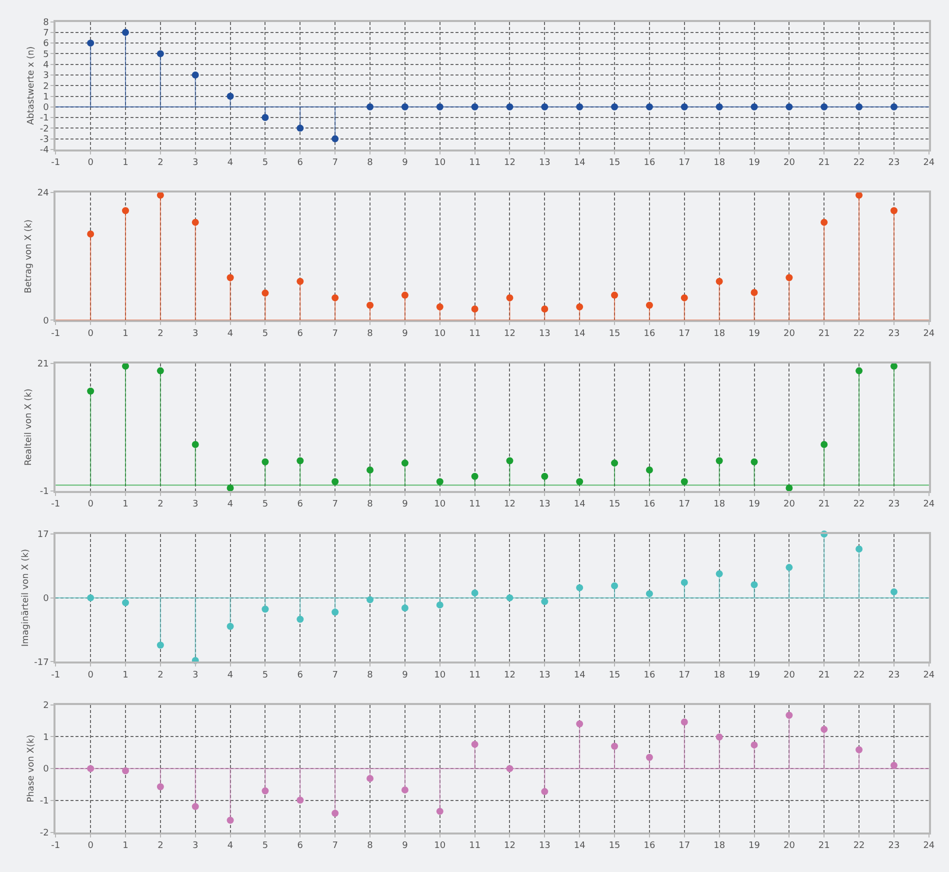  What do you see at coordinates (46, 65) in the screenshot?
I see `y-tick-label: 4` at bounding box center [46, 65].